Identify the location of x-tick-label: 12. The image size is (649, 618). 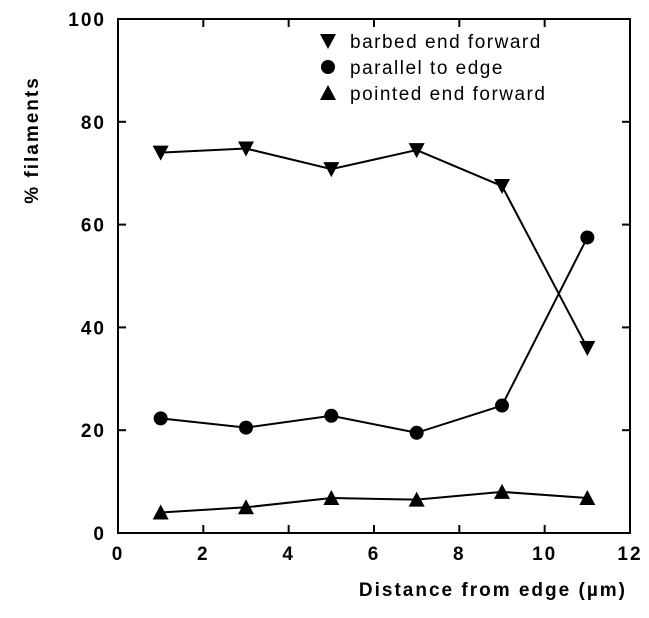
(629, 554).